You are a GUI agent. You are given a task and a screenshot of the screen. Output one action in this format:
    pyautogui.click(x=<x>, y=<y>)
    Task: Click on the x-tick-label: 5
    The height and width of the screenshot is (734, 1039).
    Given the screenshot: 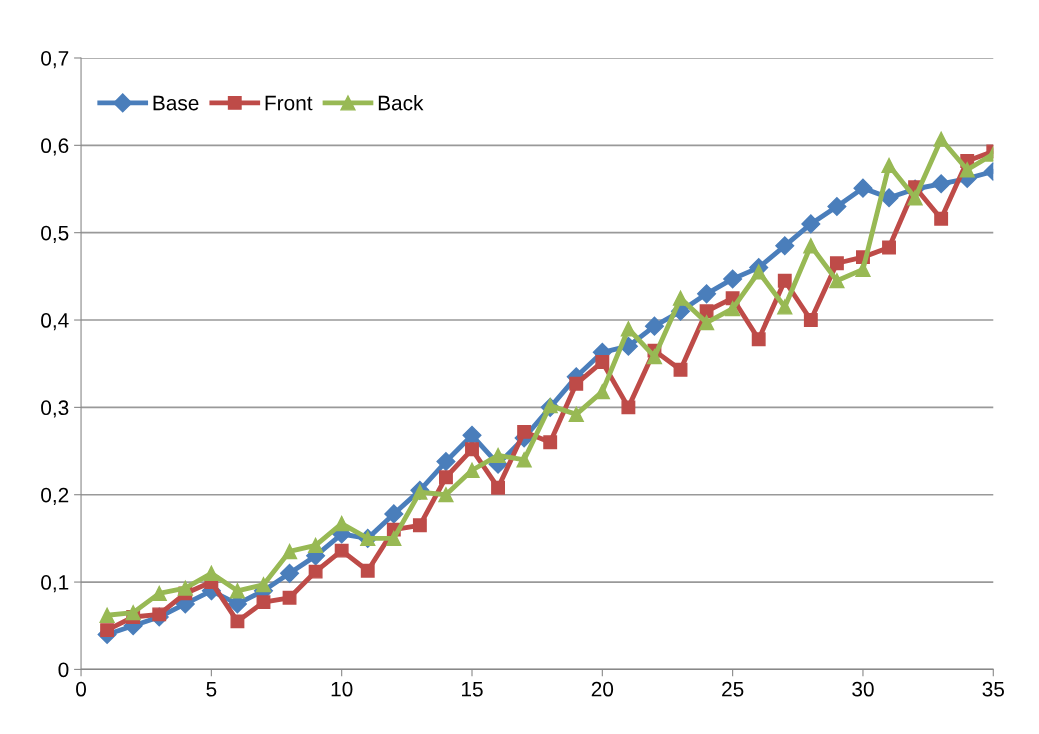 What is the action you would take?
    pyautogui.click(x=211, y=689)
    